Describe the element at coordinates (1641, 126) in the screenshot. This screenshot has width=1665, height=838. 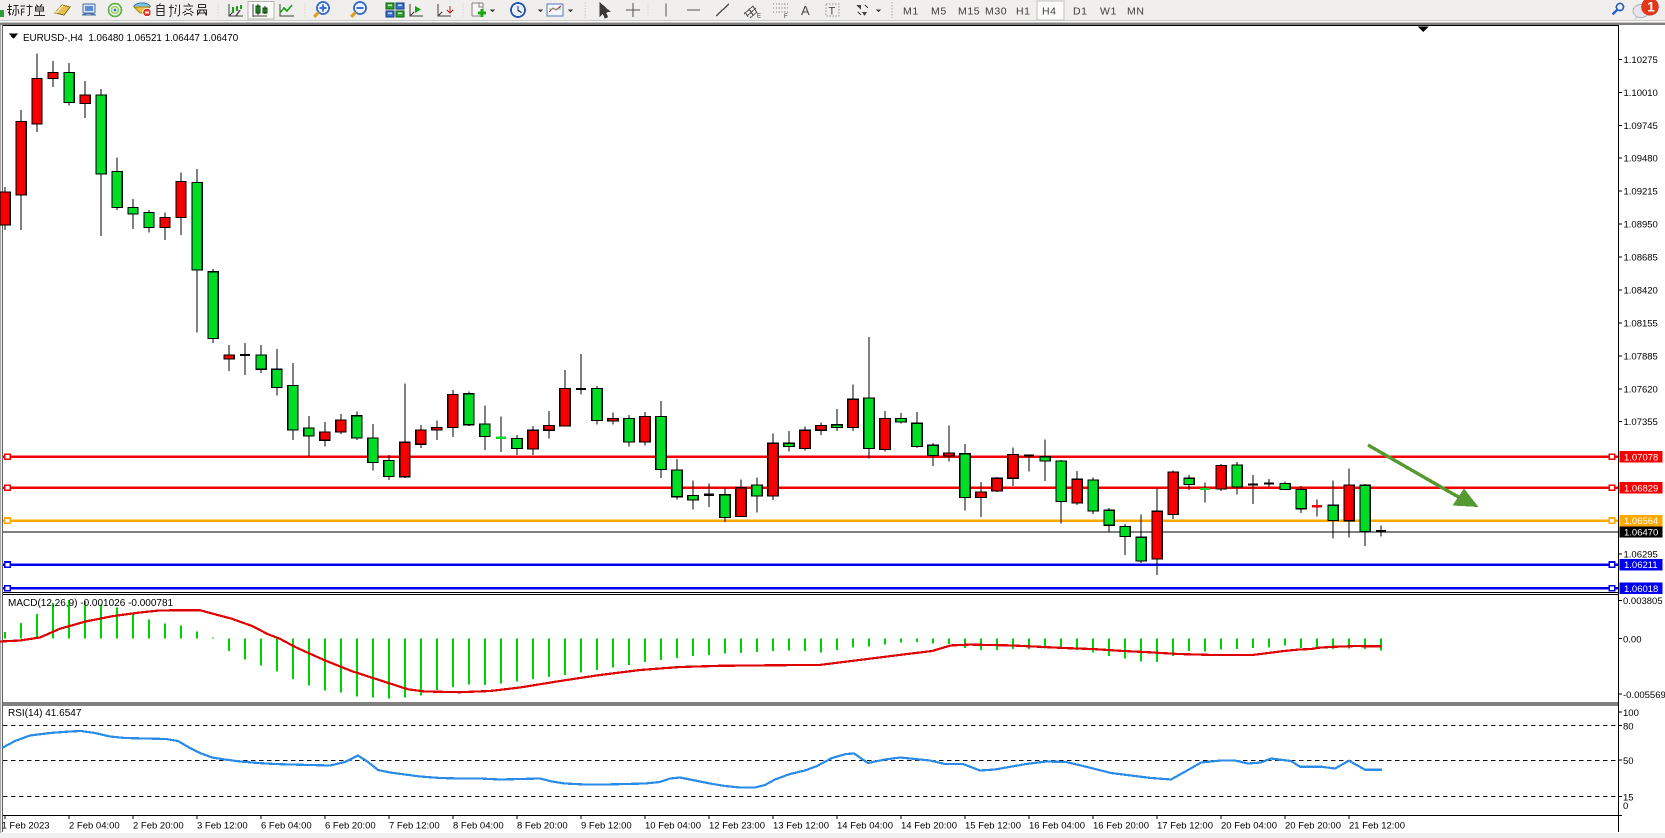
I see `svg-text: 1.09745` at that location.